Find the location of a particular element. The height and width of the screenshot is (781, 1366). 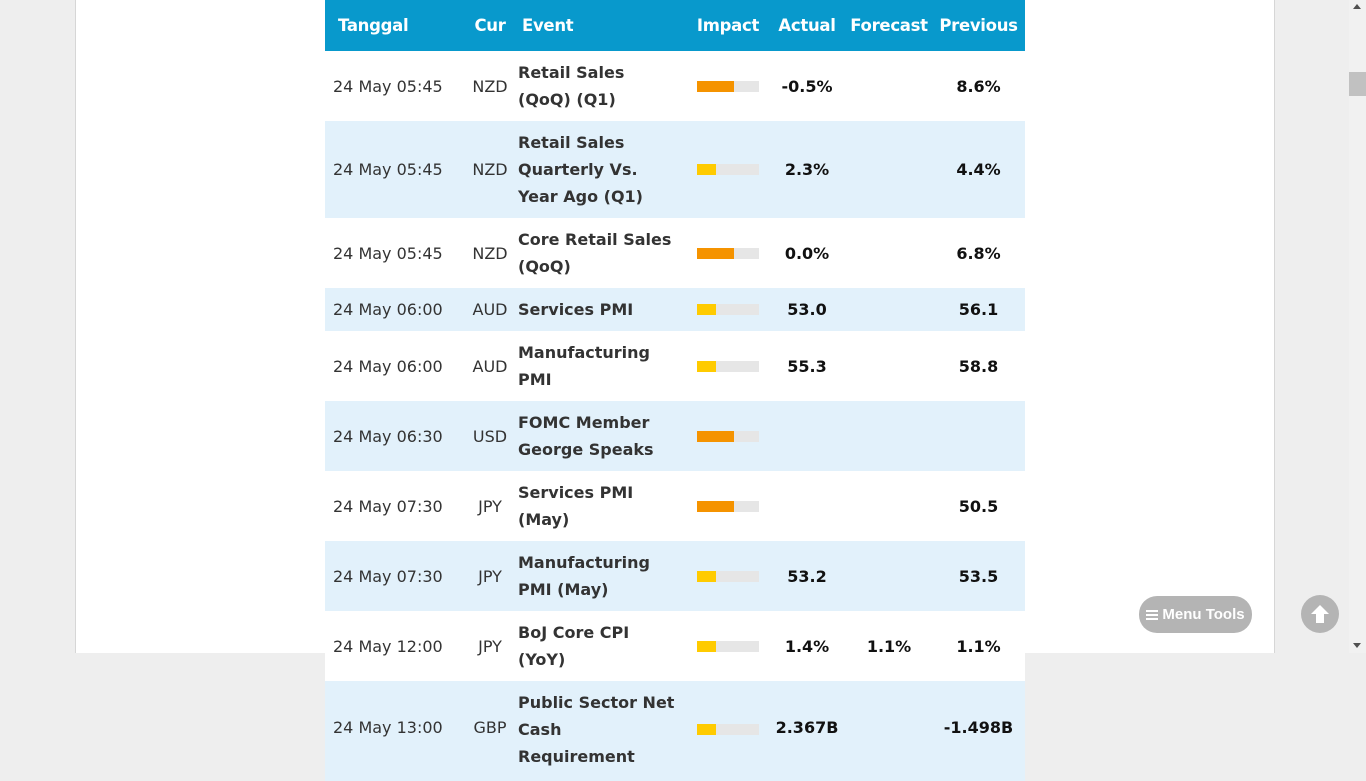

event-actual: 0.0% is located at coordinates (807, 253).